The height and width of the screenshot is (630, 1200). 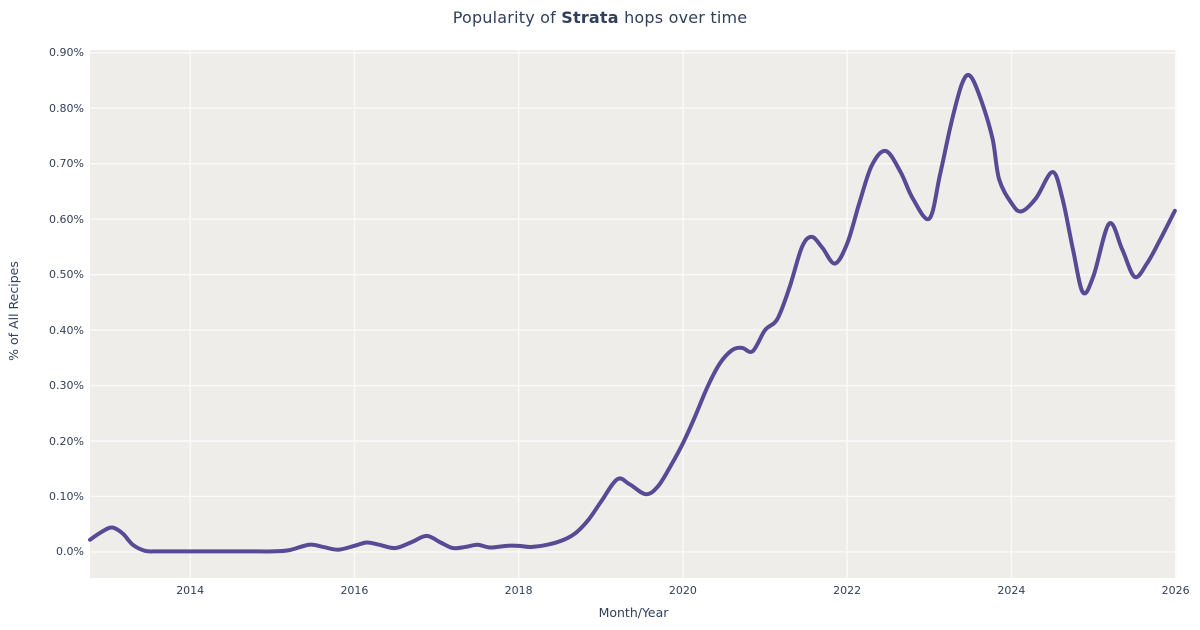 I want to click on chart-title-hop-name: Strata, so click(x=590, y=17).